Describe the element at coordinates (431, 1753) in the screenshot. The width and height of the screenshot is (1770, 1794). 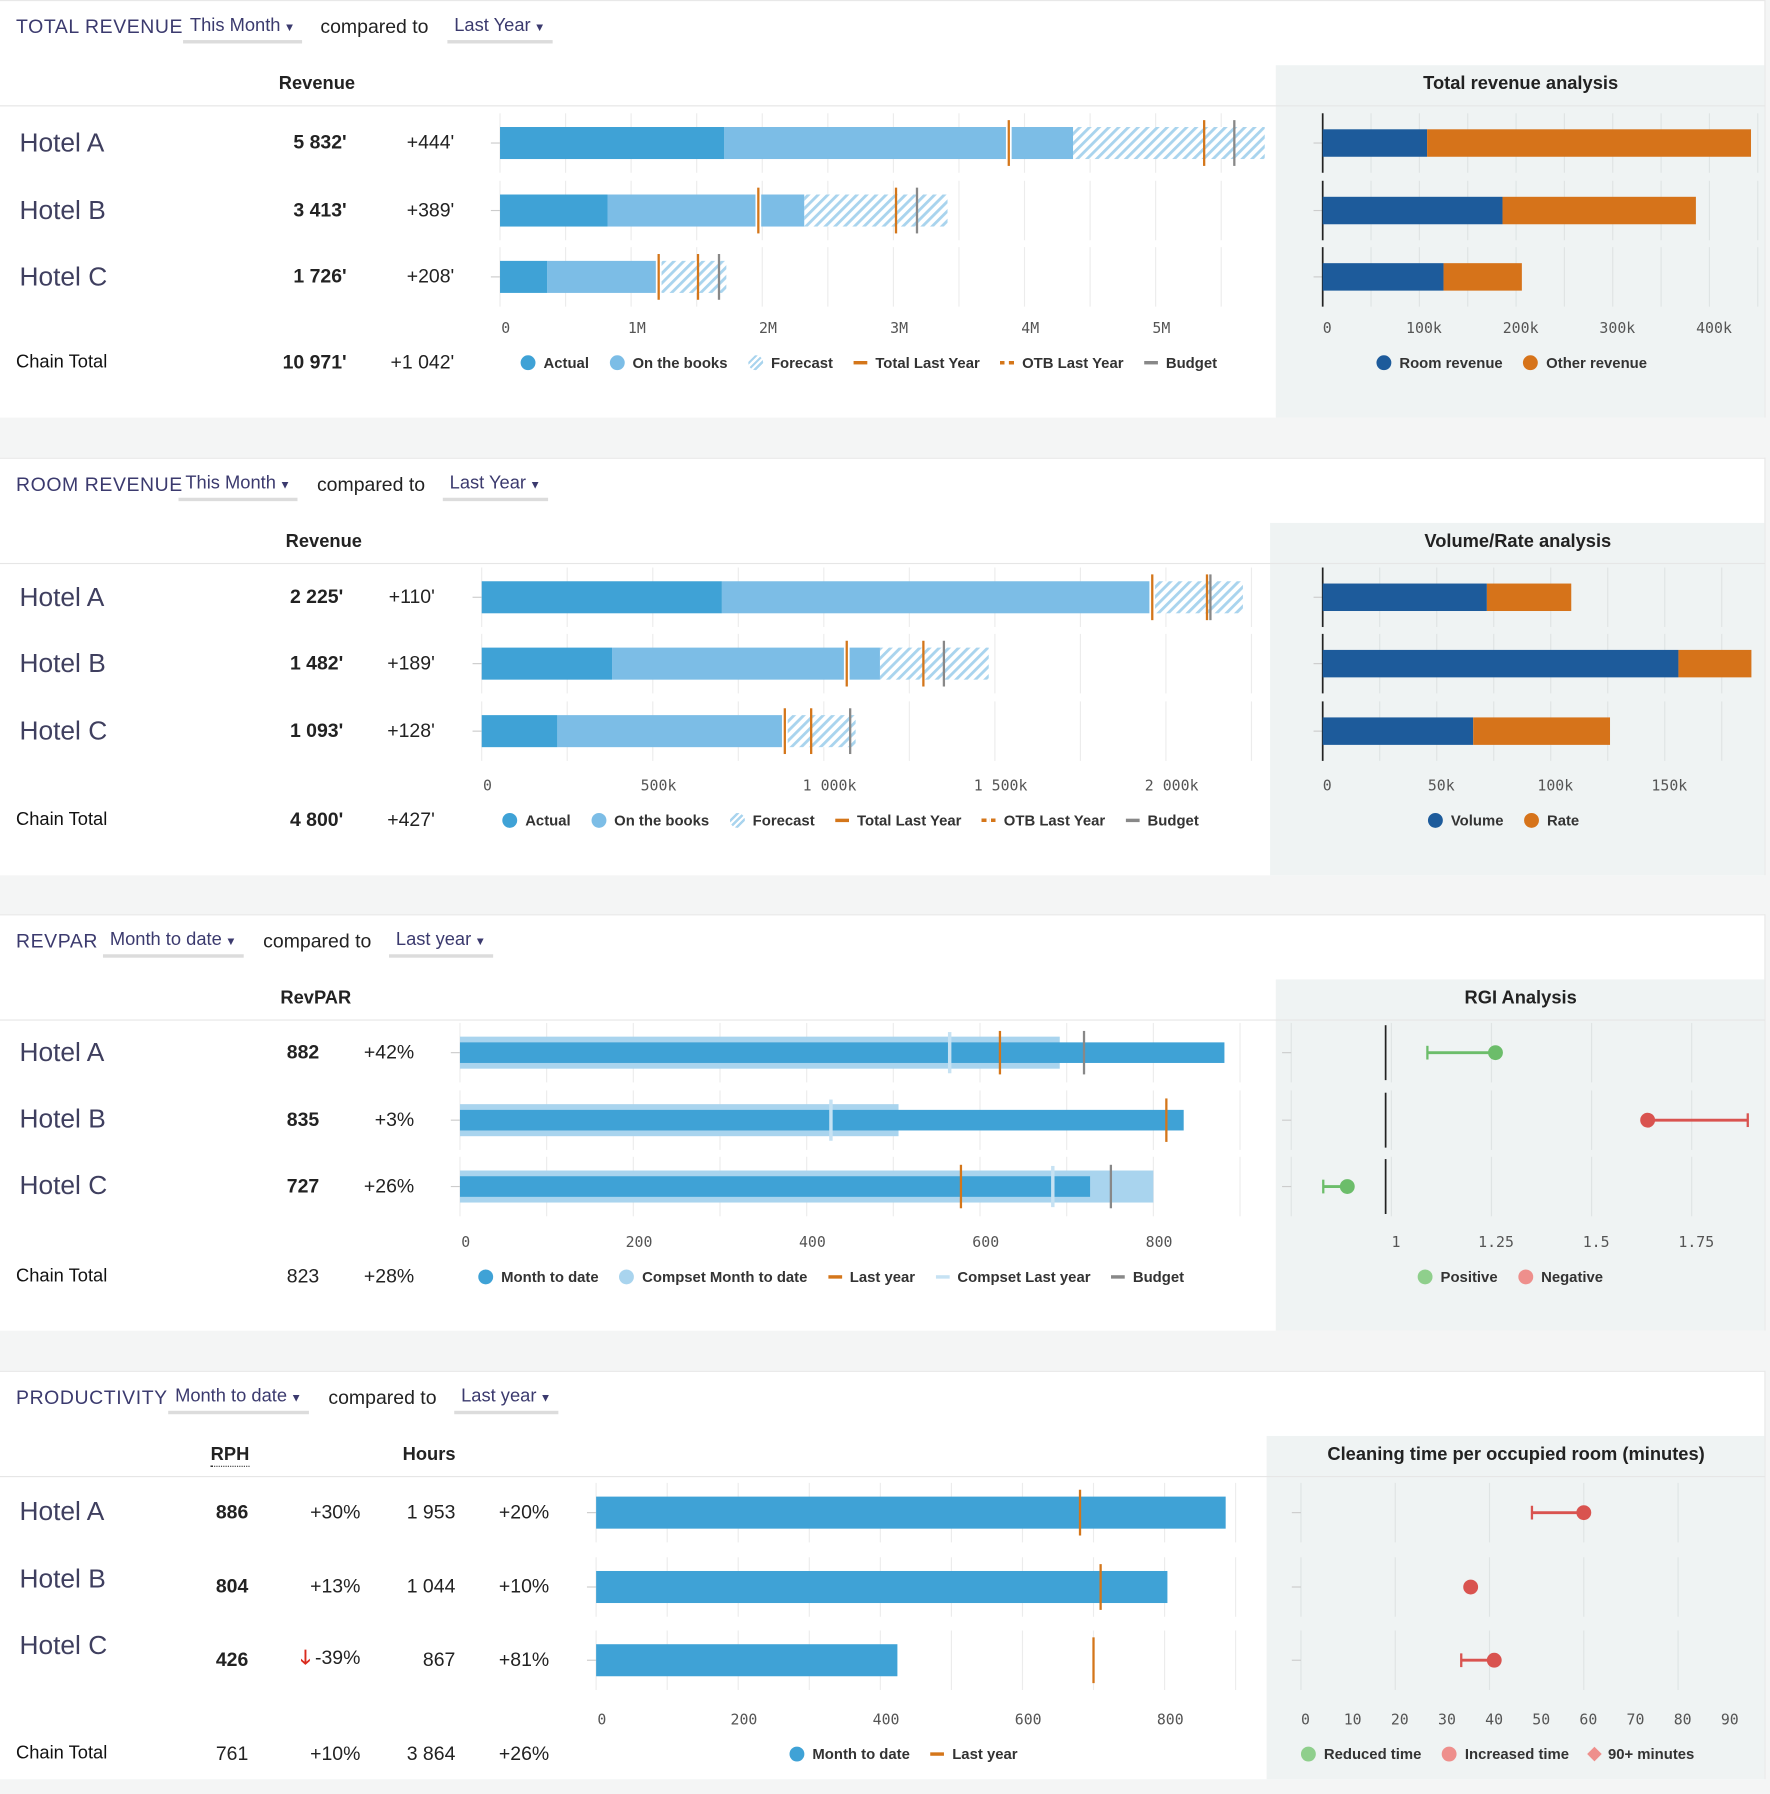
I see `chain-total-value: 3 864` at that location.